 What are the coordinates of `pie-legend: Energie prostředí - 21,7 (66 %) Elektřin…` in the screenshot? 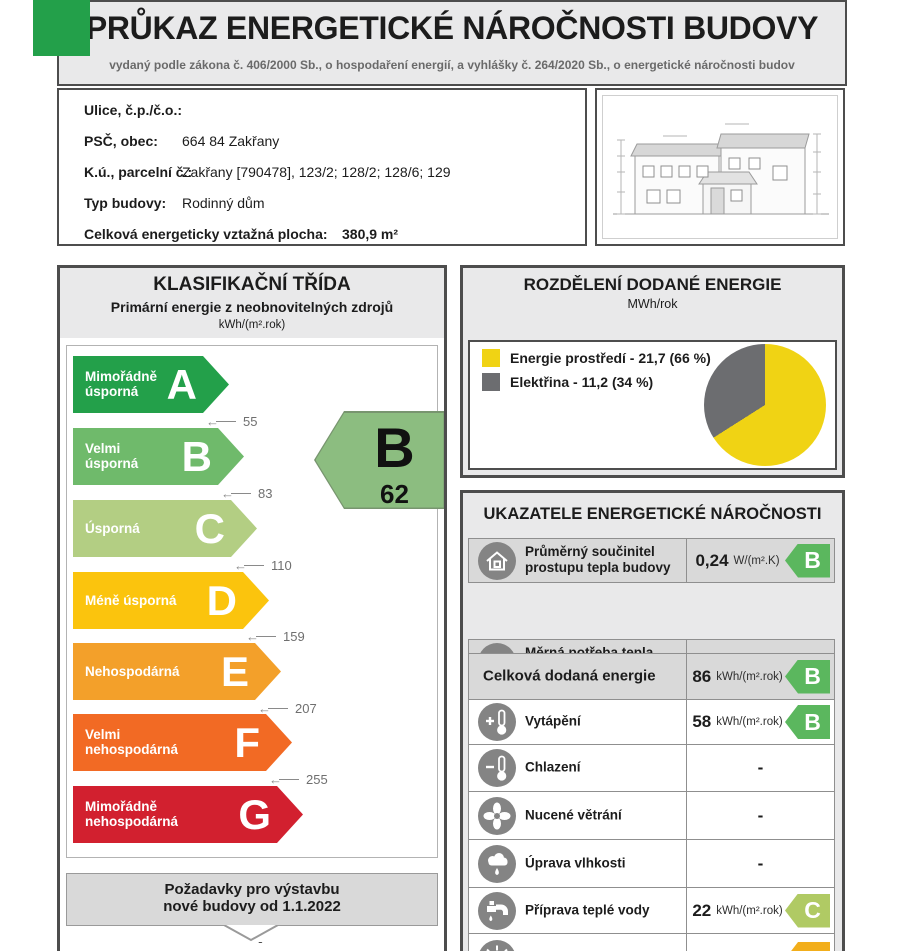 It's located at (596, 373).